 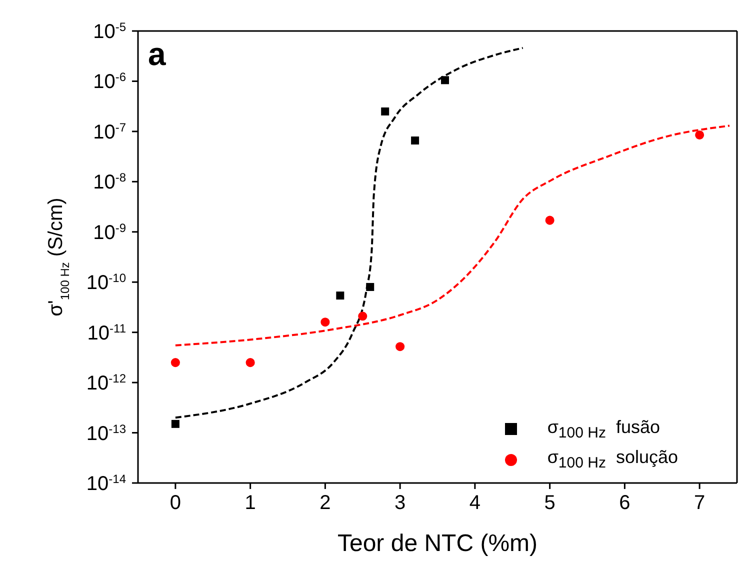 I want to click on y-tick-label: 10$^{-5}$, so click(x=109, y=31).